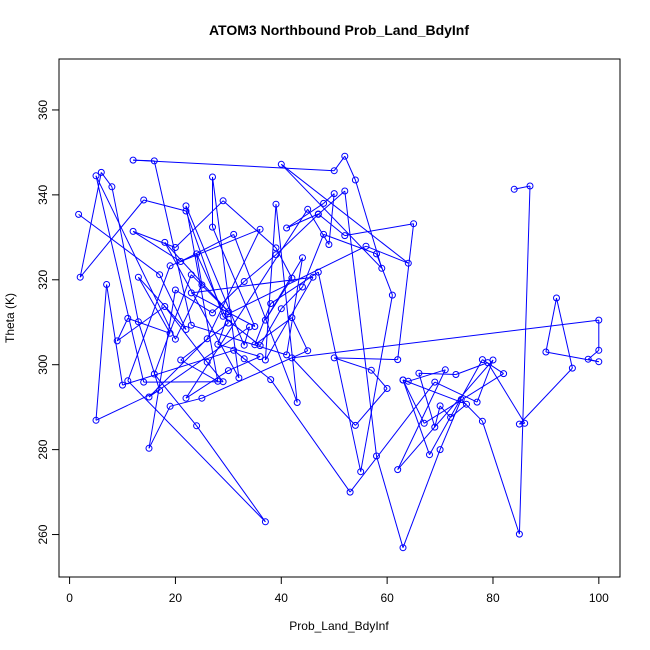  What do you see at coordinates (387, 598) in the screenshot?
I see `x-tick-label: 60` at bounding box center [387, 598].